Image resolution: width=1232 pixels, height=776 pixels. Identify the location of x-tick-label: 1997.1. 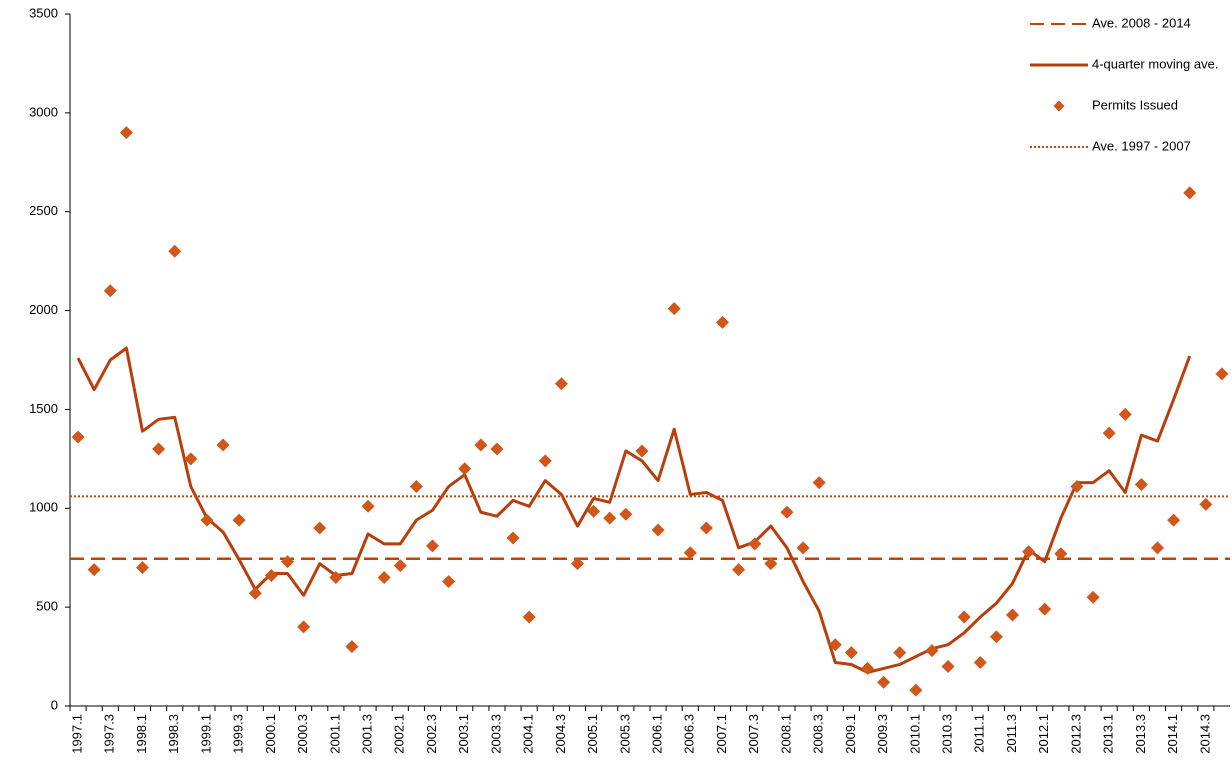
(76, 734).